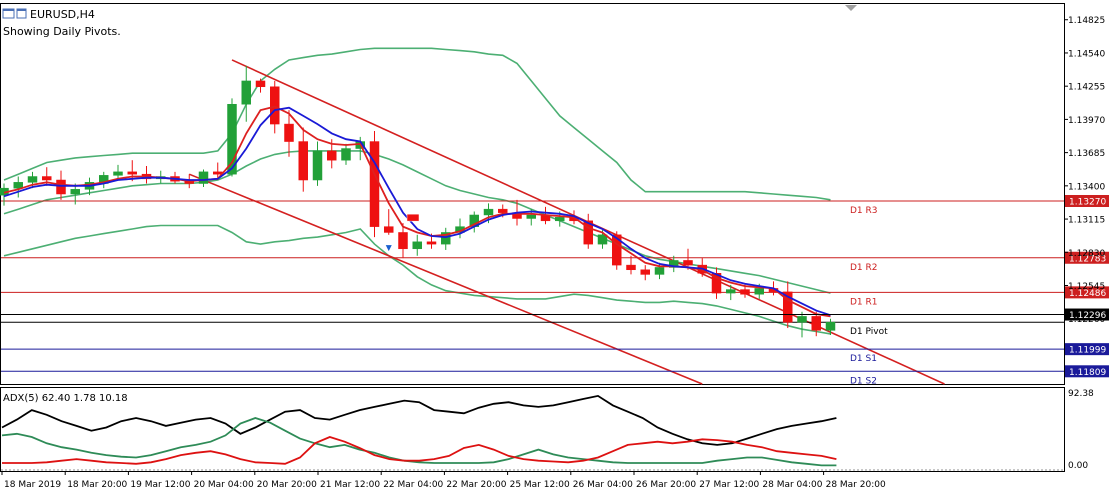 This screenshot has height=499, width=1112. What do you see at coordinates (869, 332) in the screenshot?
I see `pivot-label-d1-pivot: D1 Pivot` at bounding box center [869, 332].